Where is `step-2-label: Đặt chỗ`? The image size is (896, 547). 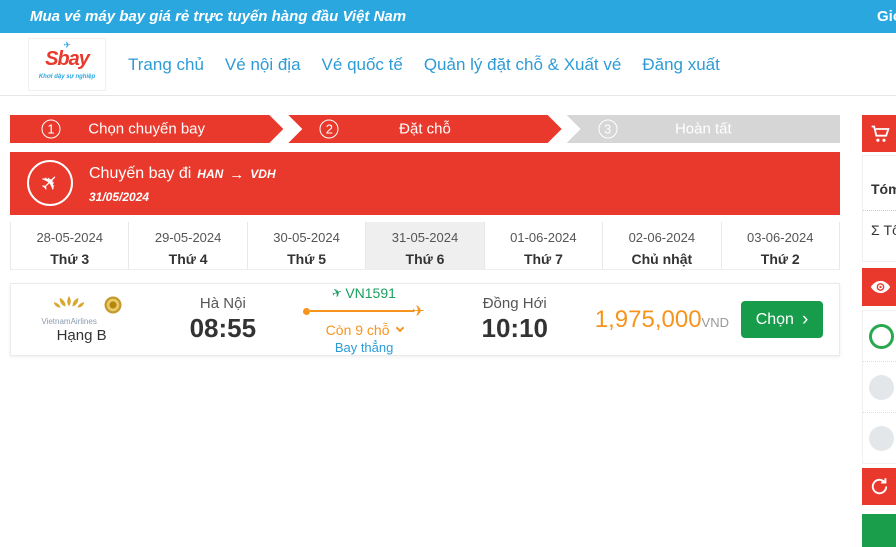
step-2-label: Đặt chỗ is located at coordinates (425, 129).